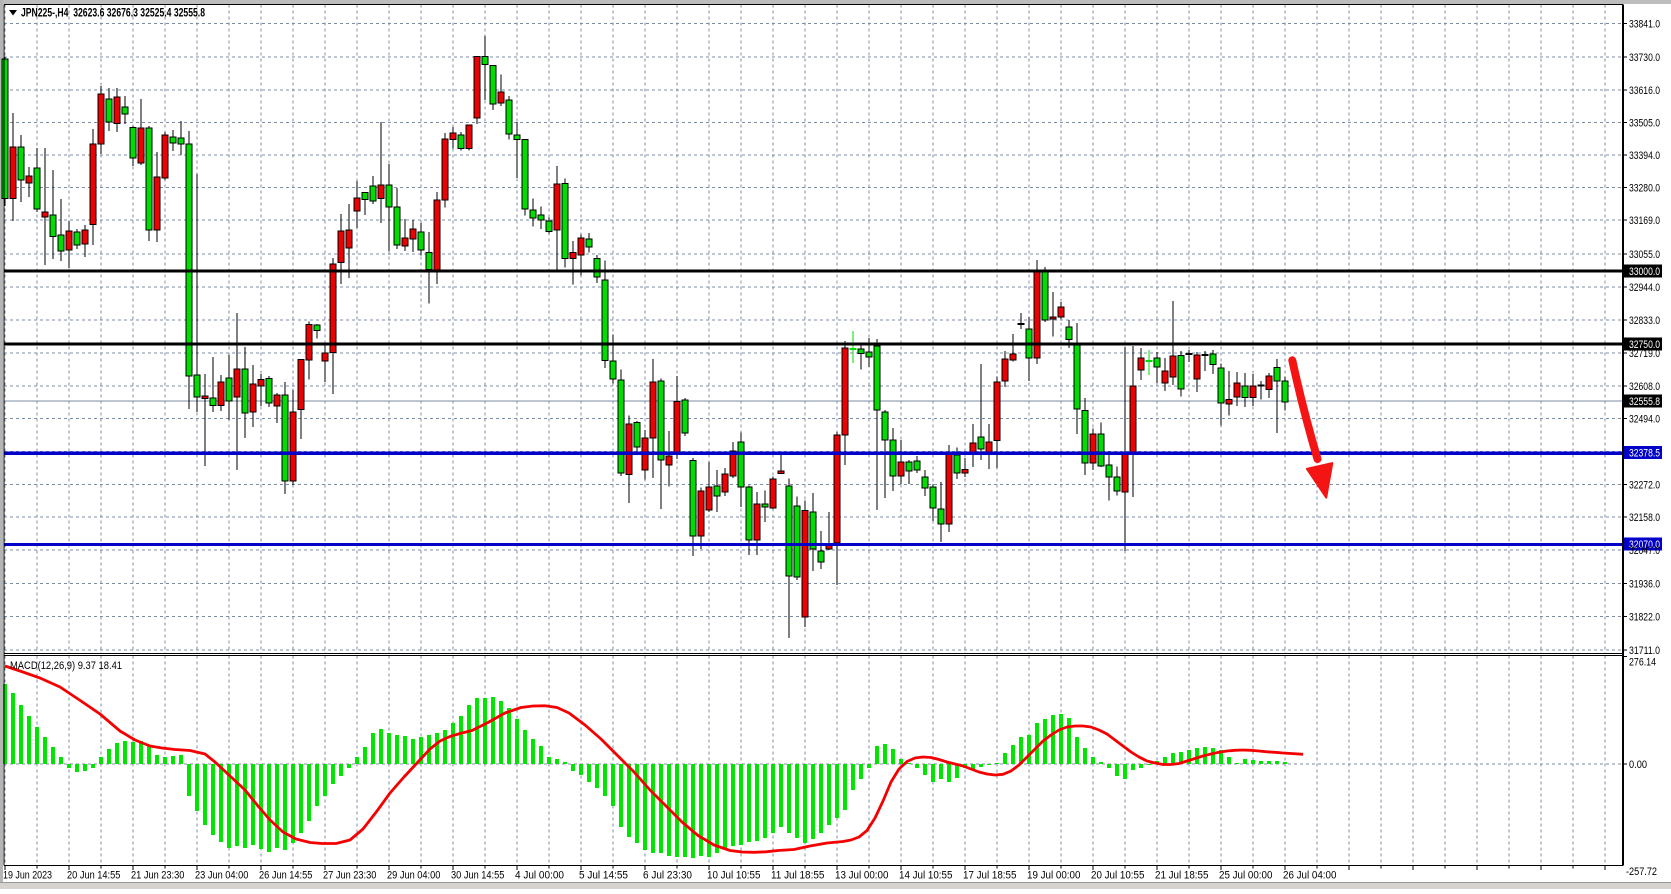 This screenshot has height=894, width=1671. I want to click on svg-text: 23 Jun 04:00, so click(221, 876).